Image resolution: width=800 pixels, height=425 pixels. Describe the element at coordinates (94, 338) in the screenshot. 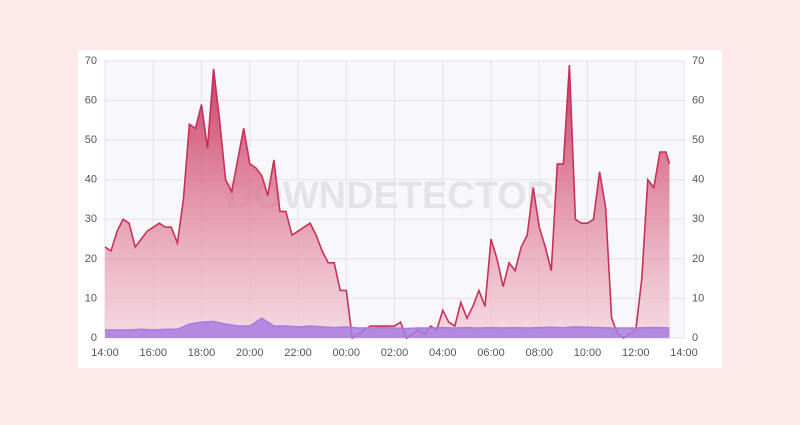

I see `y-tick-label: 0` at that location.